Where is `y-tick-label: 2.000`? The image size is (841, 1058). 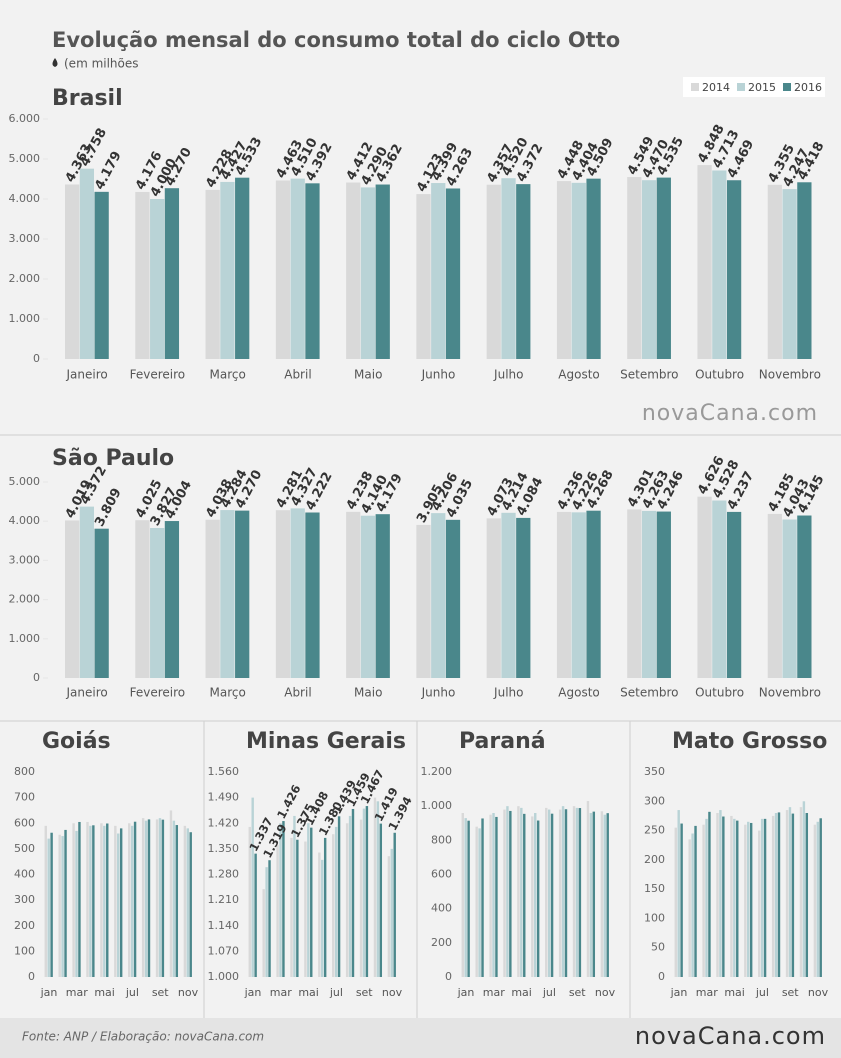
y-tick-label: 2.000 is located at coordinates (25, 278).